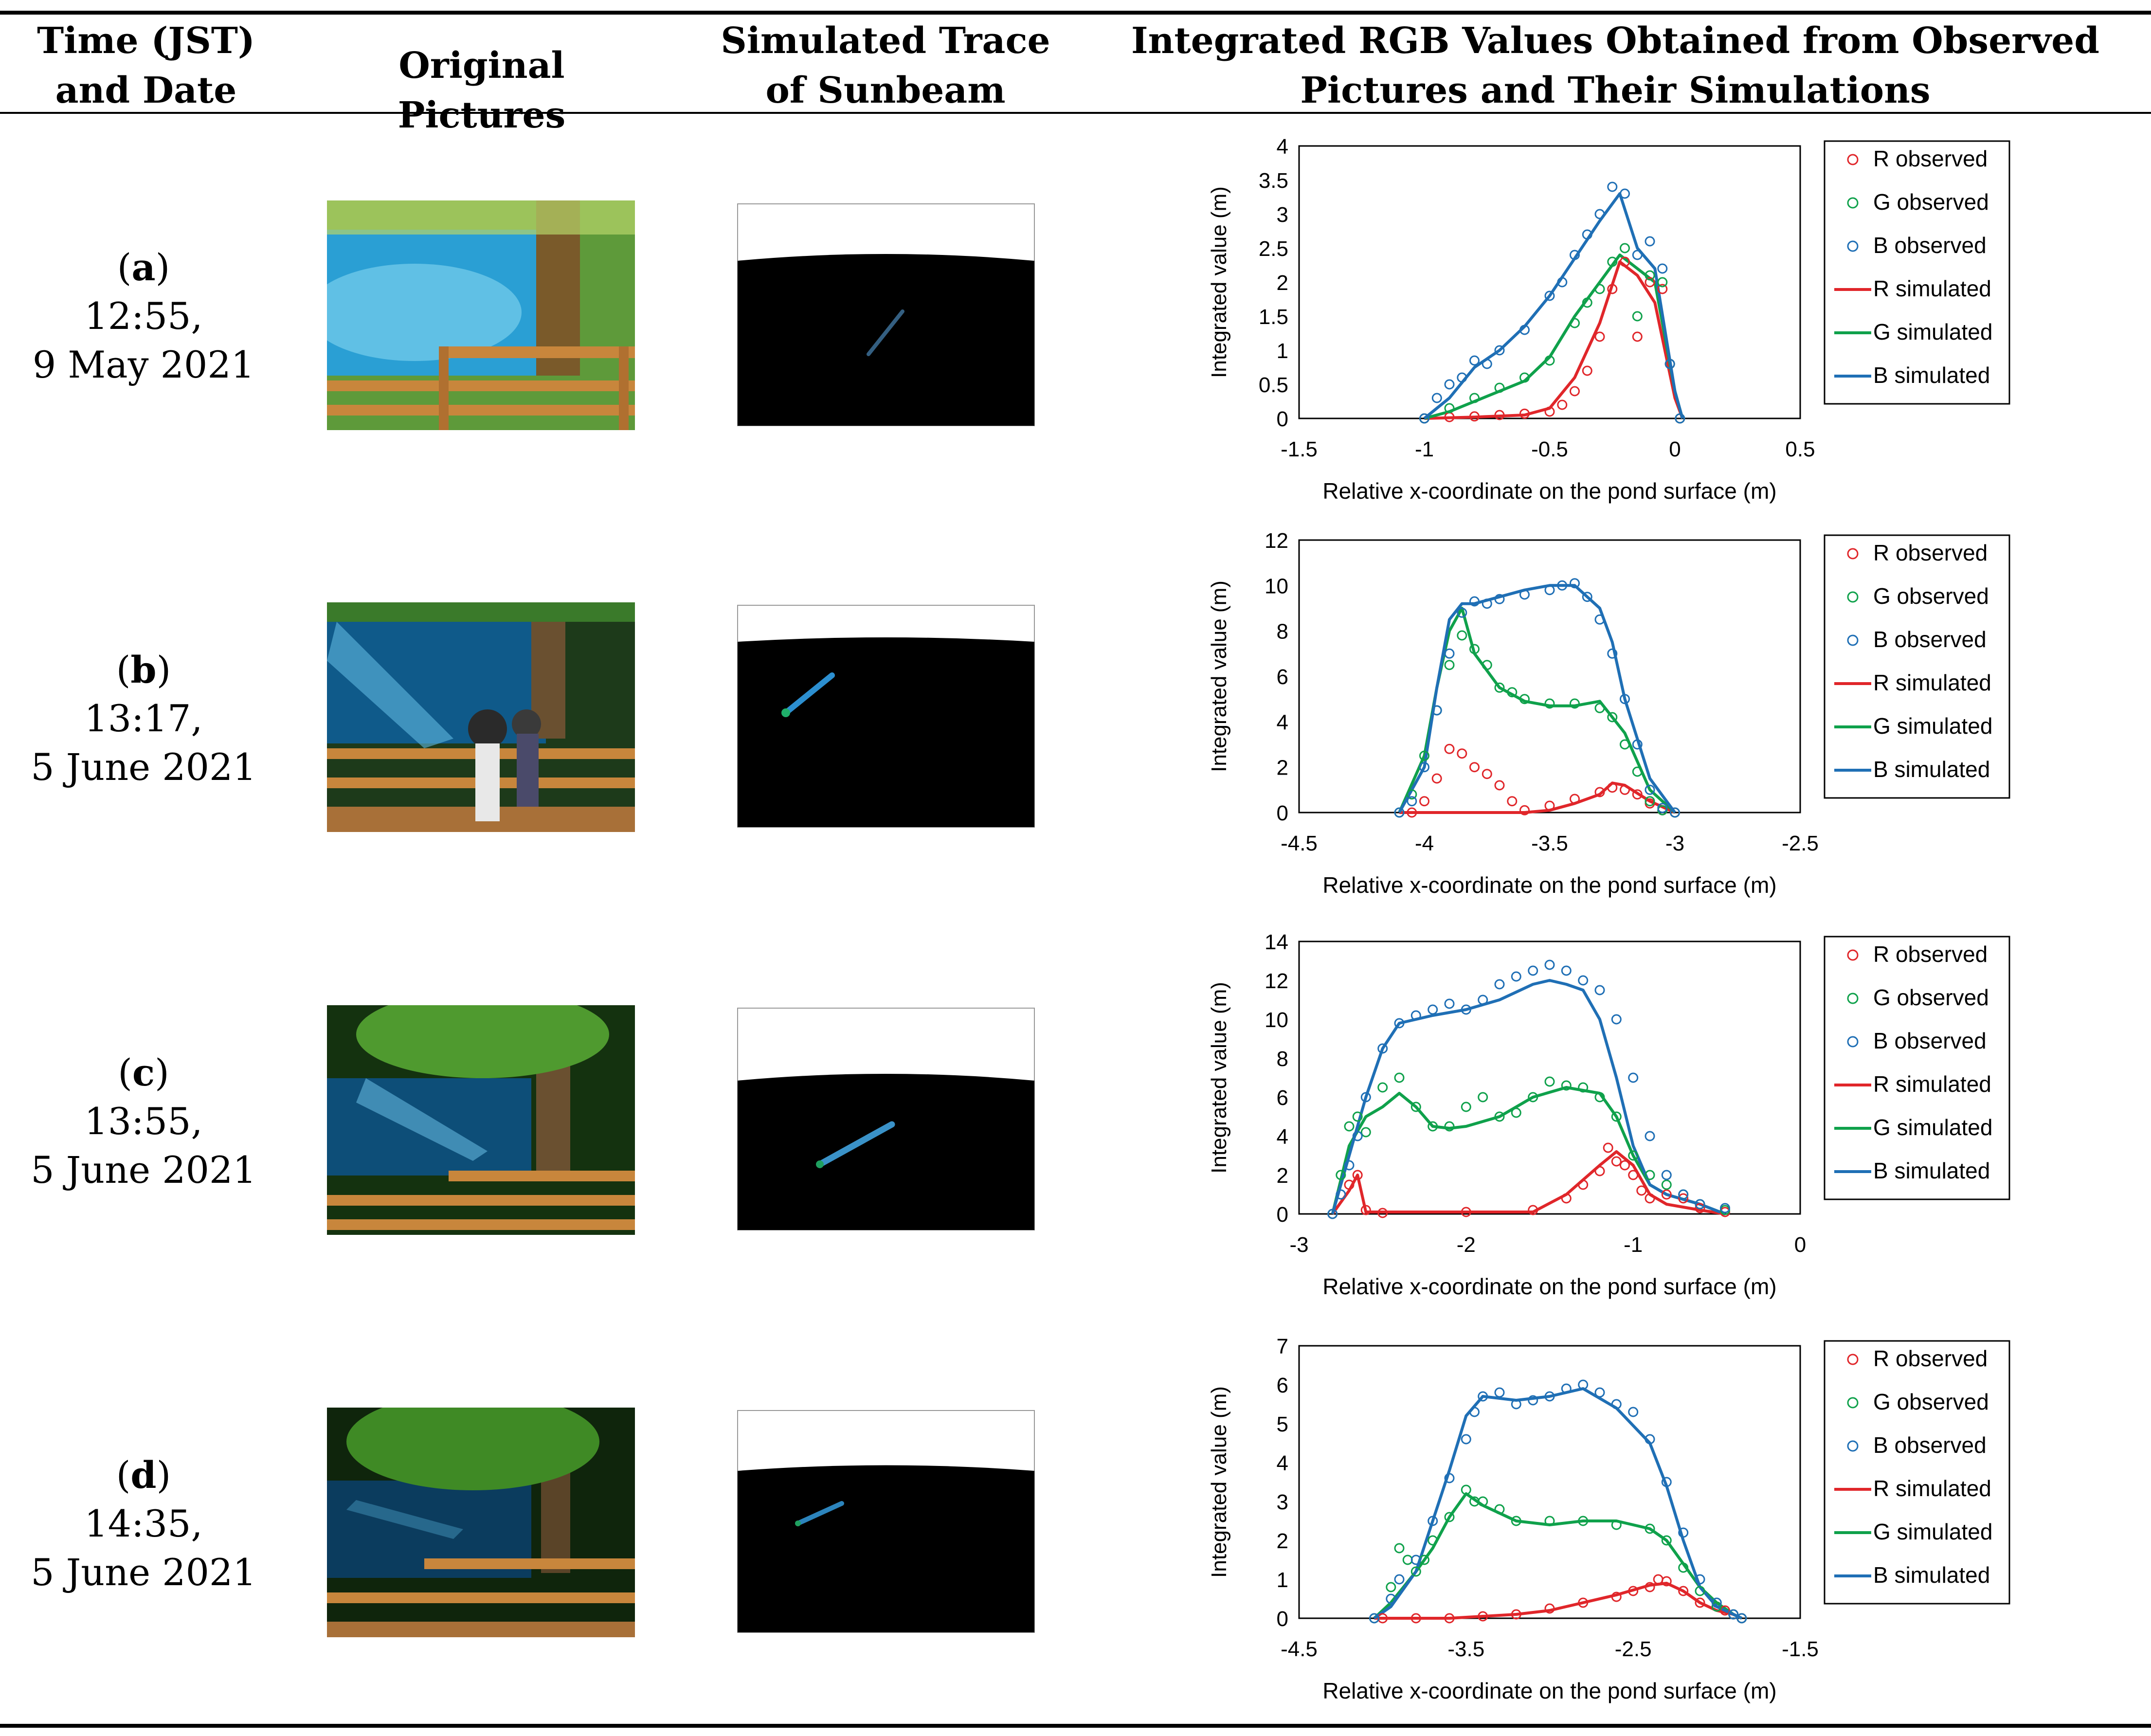  What do you see at coordinates (1549, 677) in the screenshot?
I see `plot-area` at bounding box center [1549, 677].